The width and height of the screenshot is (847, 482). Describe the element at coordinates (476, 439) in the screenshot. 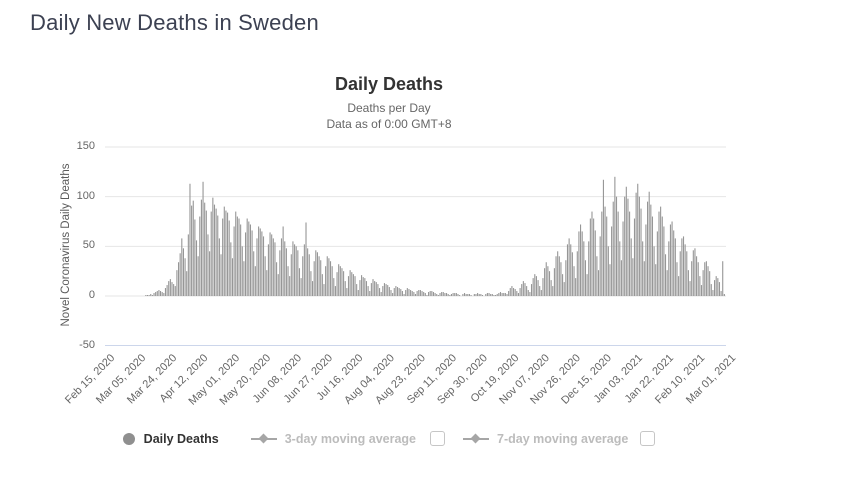

I see `7day-avg-marker-icon` at that location.